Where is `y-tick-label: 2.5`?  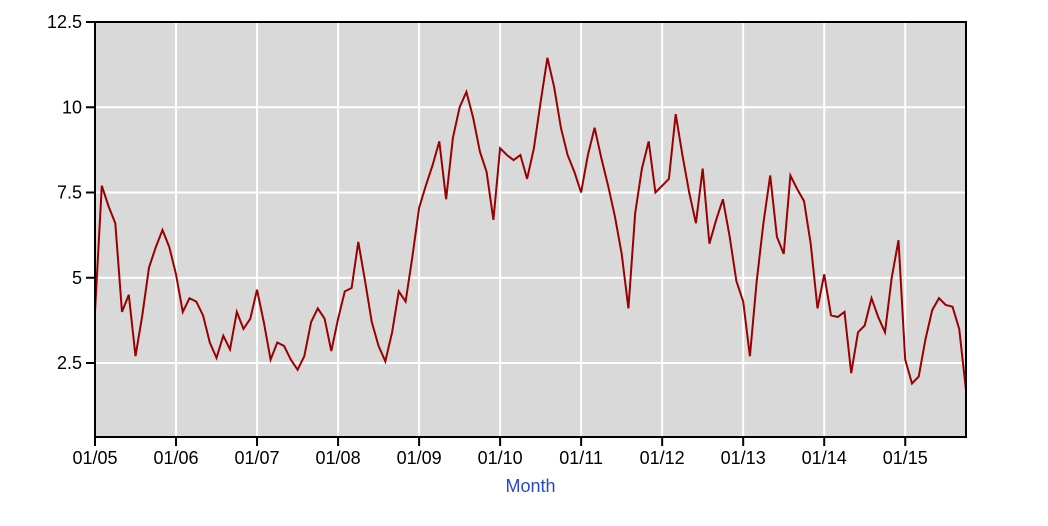 y-tick-label: 2.5 is located at coordinates (69, 363).